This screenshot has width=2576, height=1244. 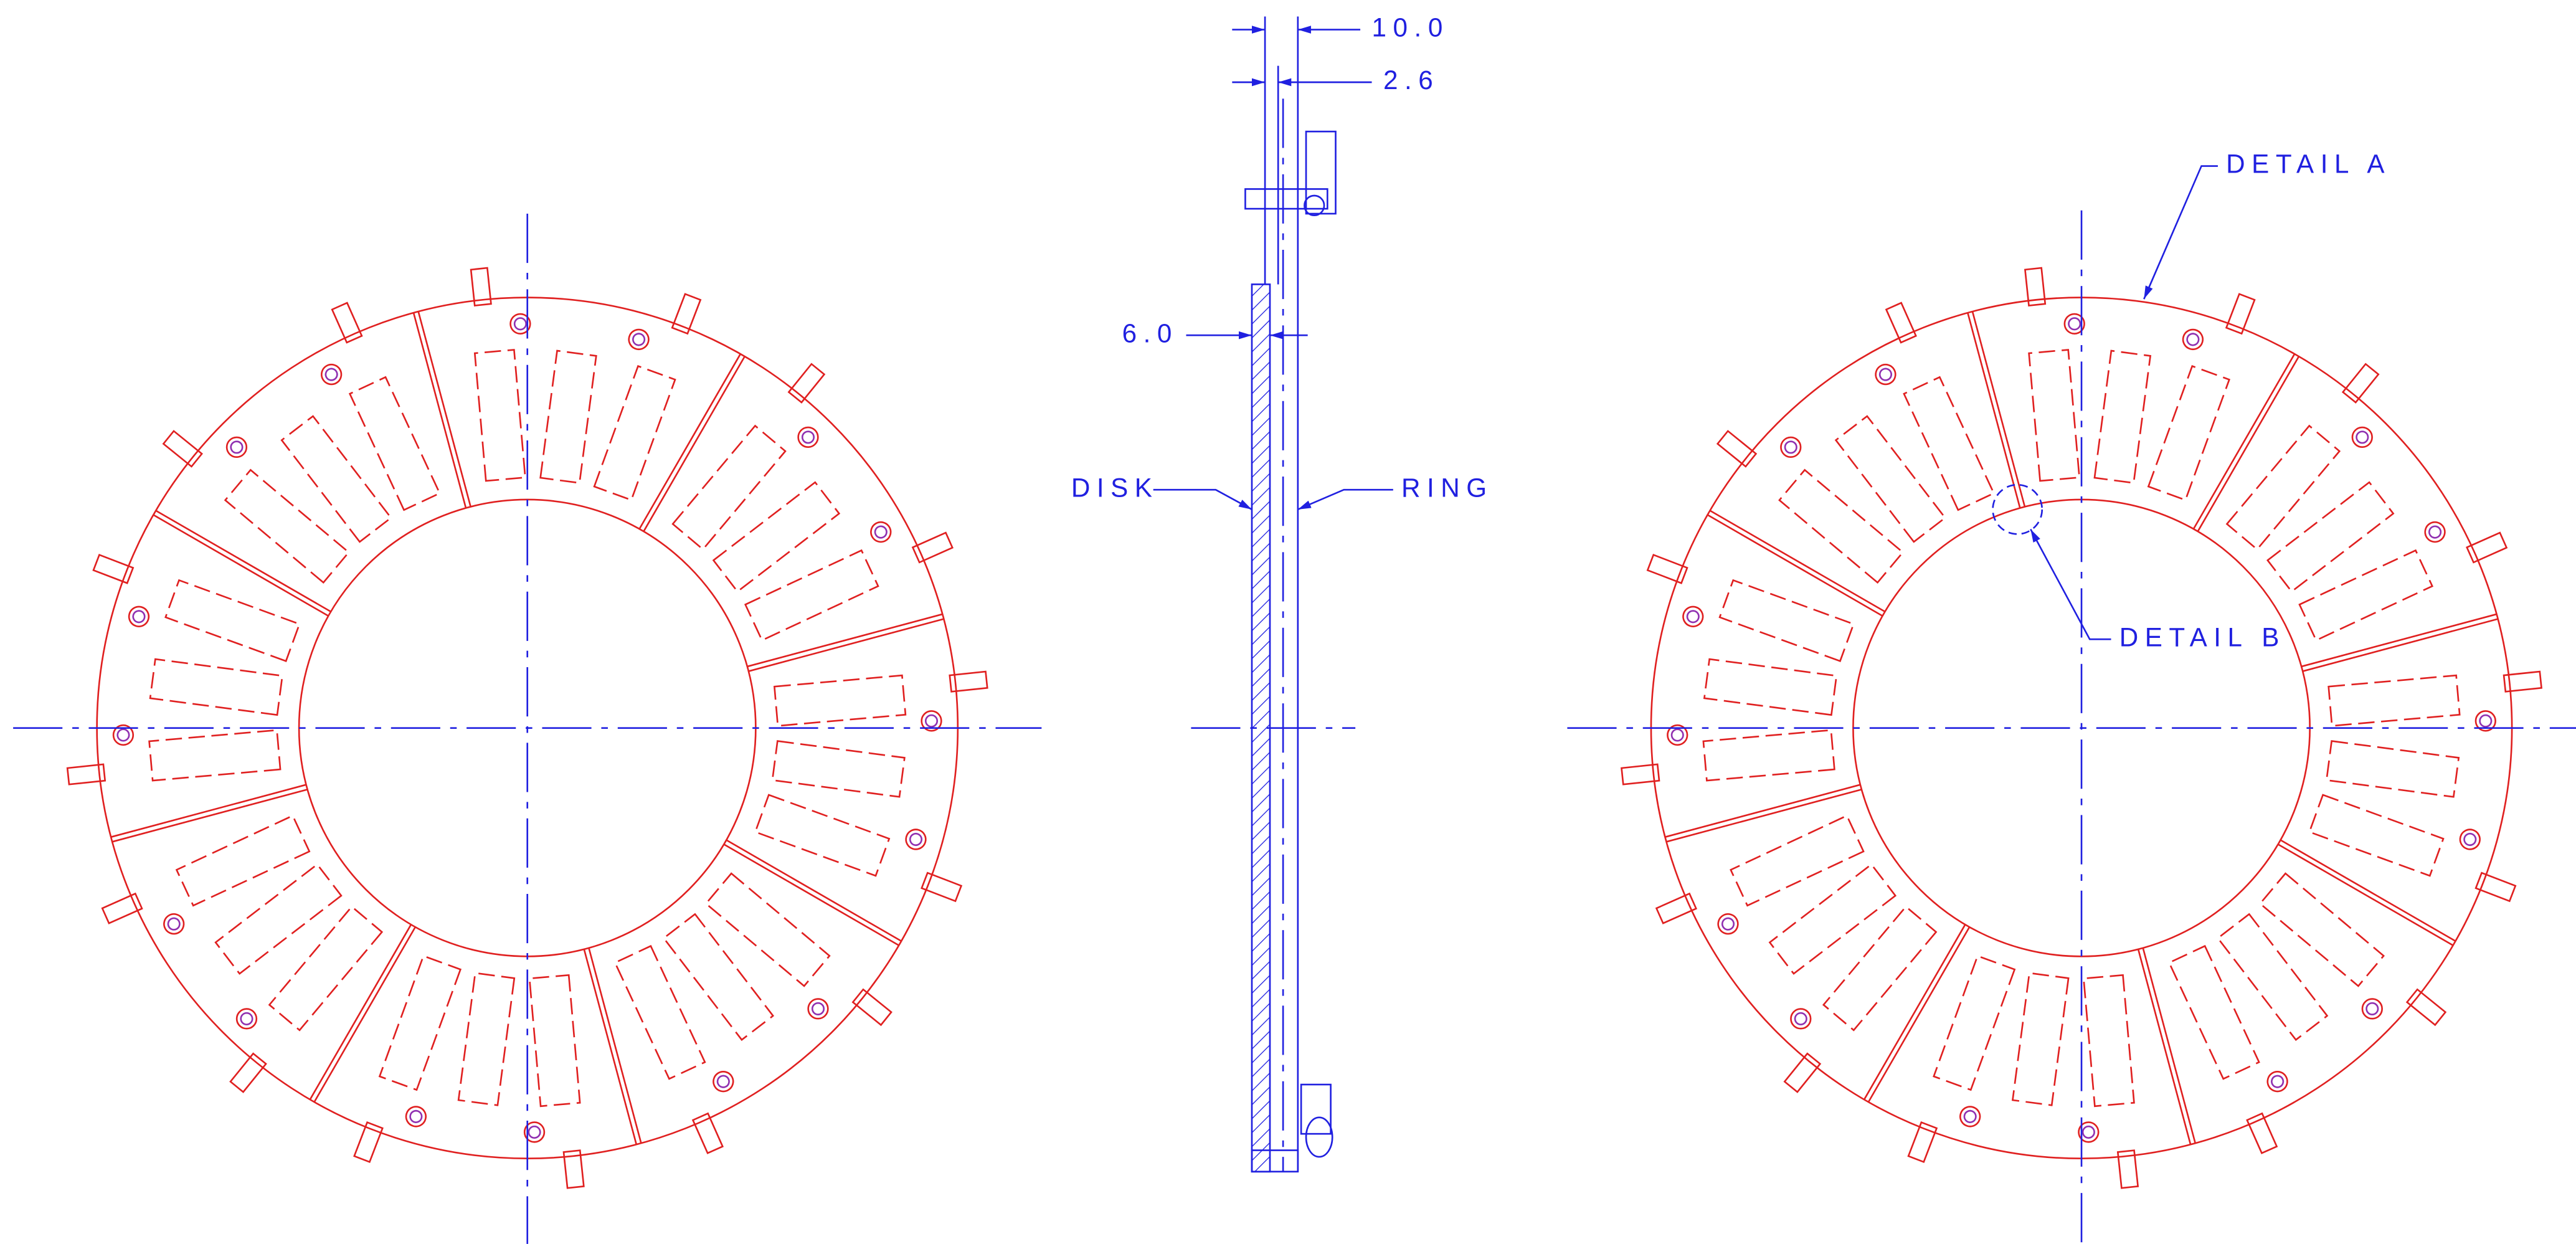 What do you see at coordinates (1150, 333) in the screenshot?
I see `dimension-label: 6.0` at bounding box center [1150, 333].